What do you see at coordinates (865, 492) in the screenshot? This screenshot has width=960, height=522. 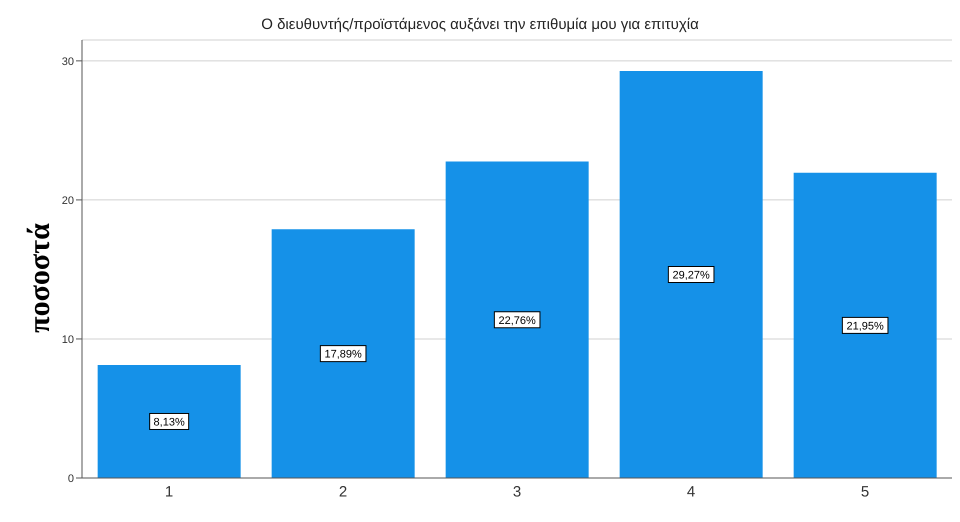 I see `x-tick-label: 5` at bounding box center [865, 492].